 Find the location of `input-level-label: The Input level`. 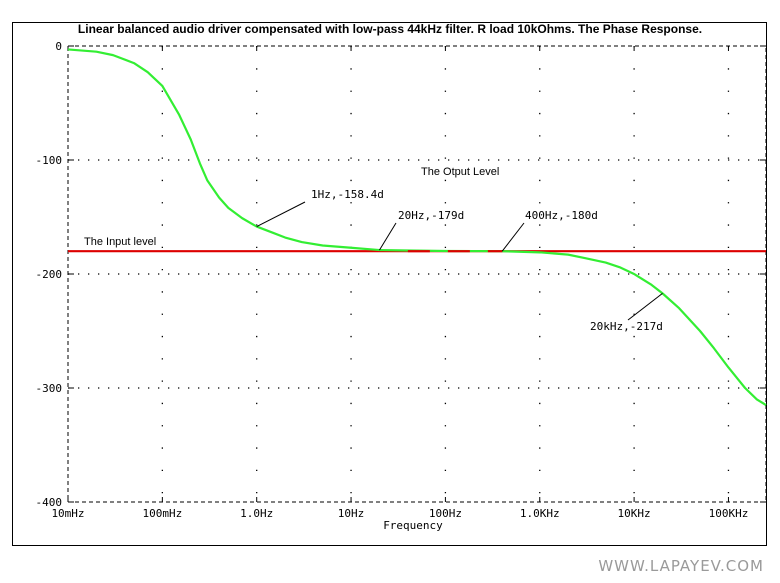

input-level-label: The Input level is located at coordinates (120, 242).